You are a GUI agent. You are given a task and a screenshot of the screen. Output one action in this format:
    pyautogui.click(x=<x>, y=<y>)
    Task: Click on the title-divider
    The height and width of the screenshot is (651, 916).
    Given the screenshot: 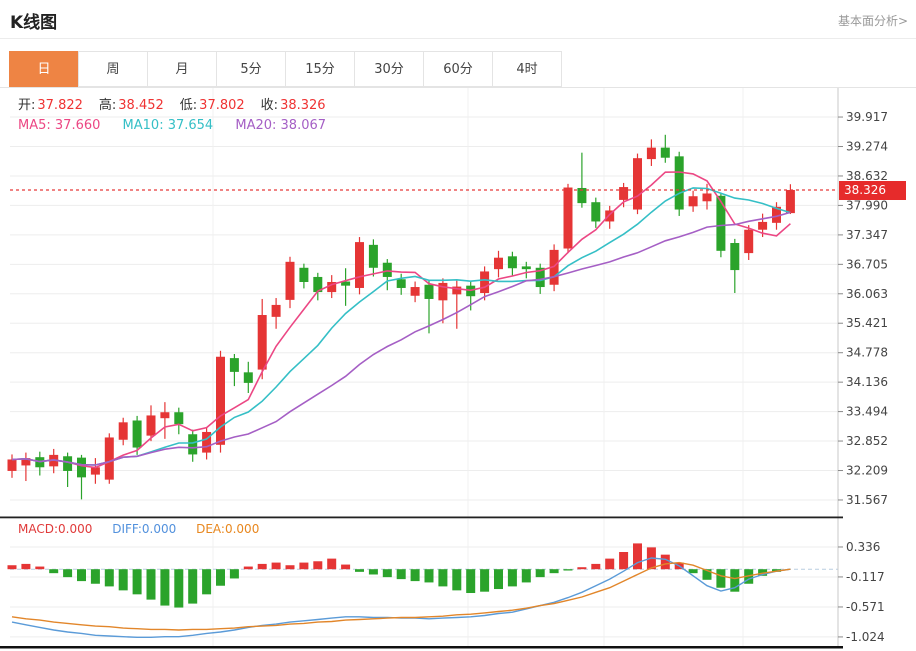 What is the action you would take?
    pyautogui.click(x=458, y=38)
    